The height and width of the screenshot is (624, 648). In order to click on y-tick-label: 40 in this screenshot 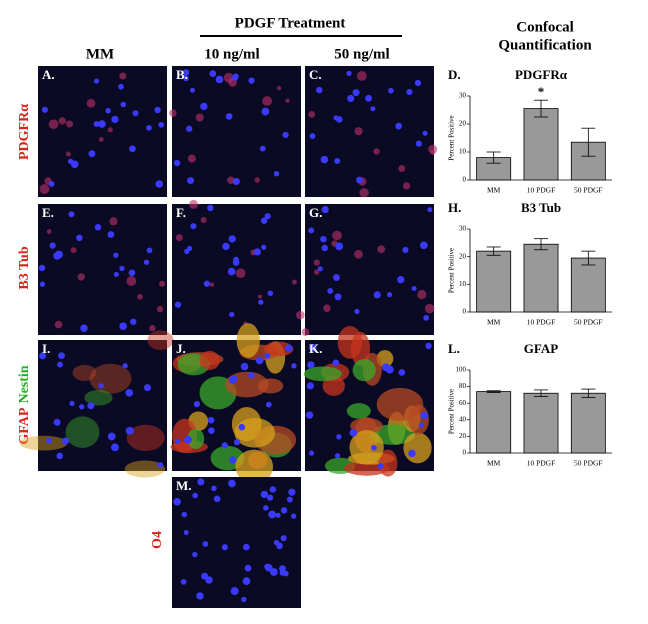, I will do `click(463, 419)`.